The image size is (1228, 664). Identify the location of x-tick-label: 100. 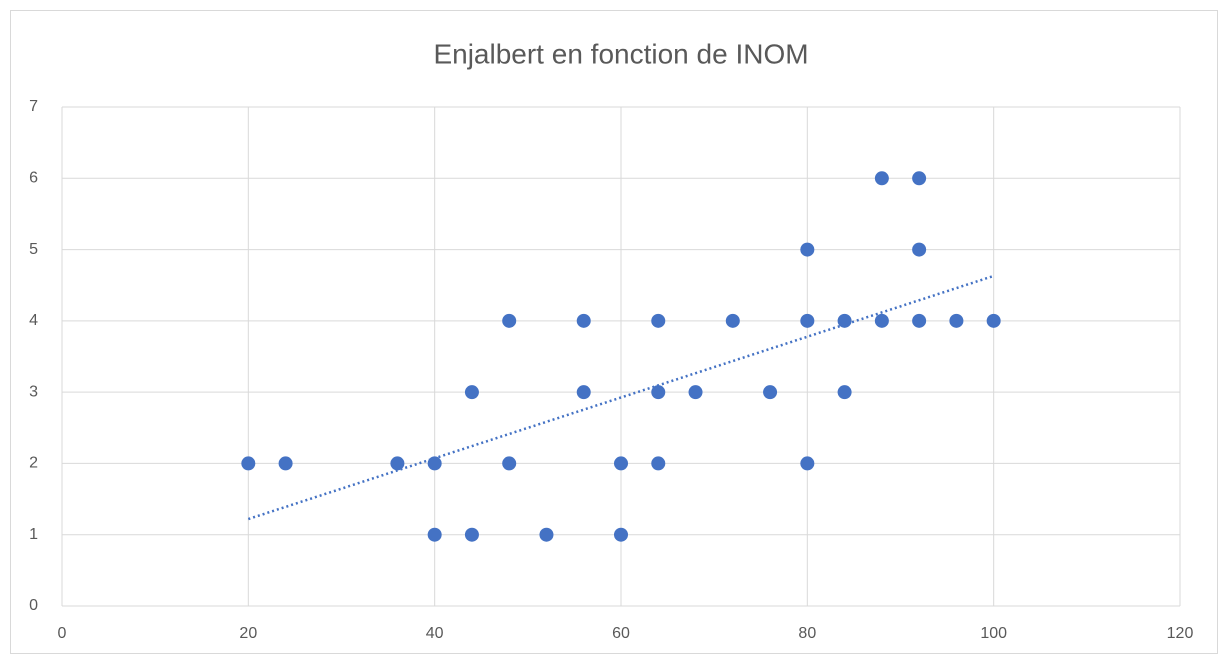
(993, 633).